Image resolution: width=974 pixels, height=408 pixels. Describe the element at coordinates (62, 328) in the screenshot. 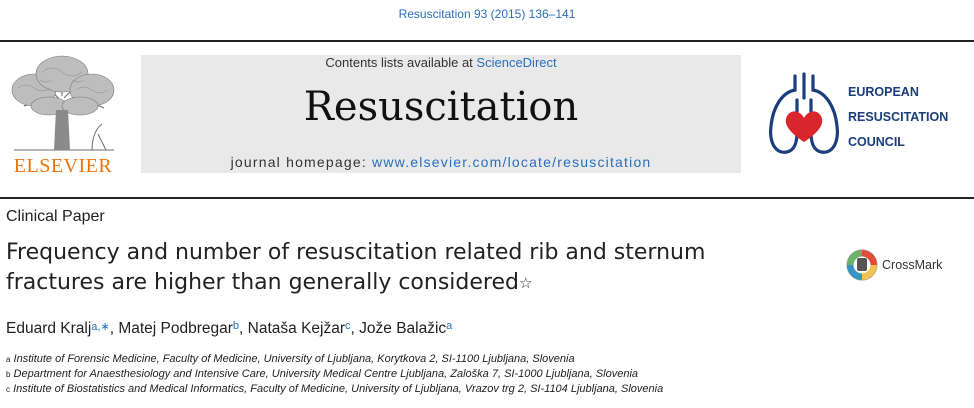

I see `author-1: Eduard Kralja,∗,` at that location.